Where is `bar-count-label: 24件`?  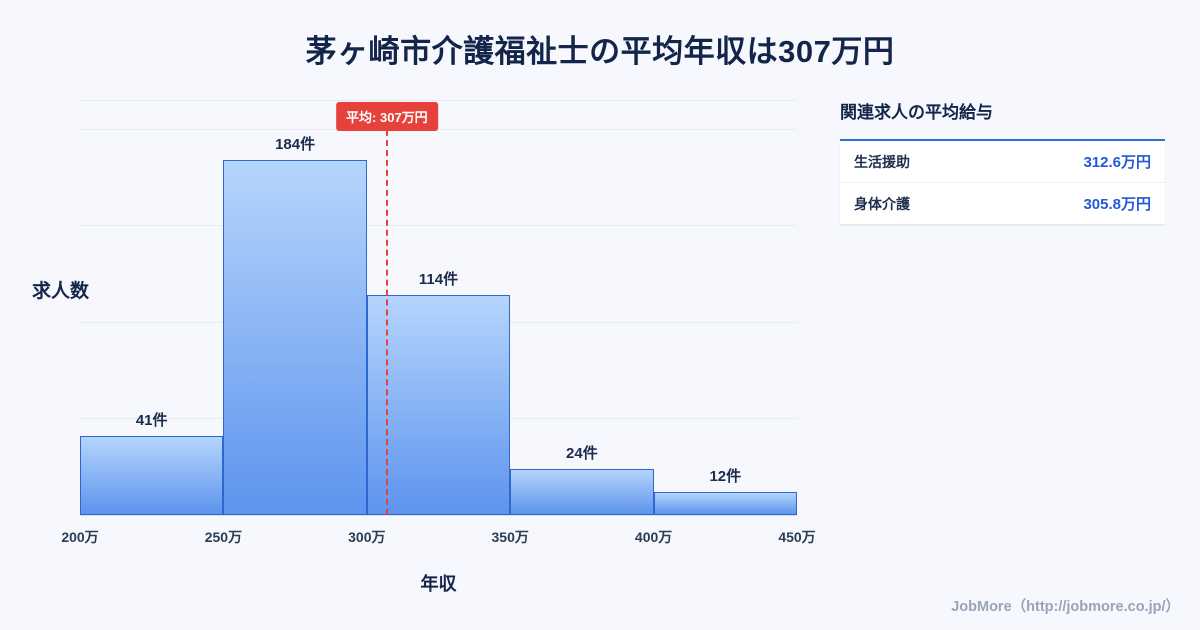
bar-count-label: 24件 is located at coordinates (582, 453).